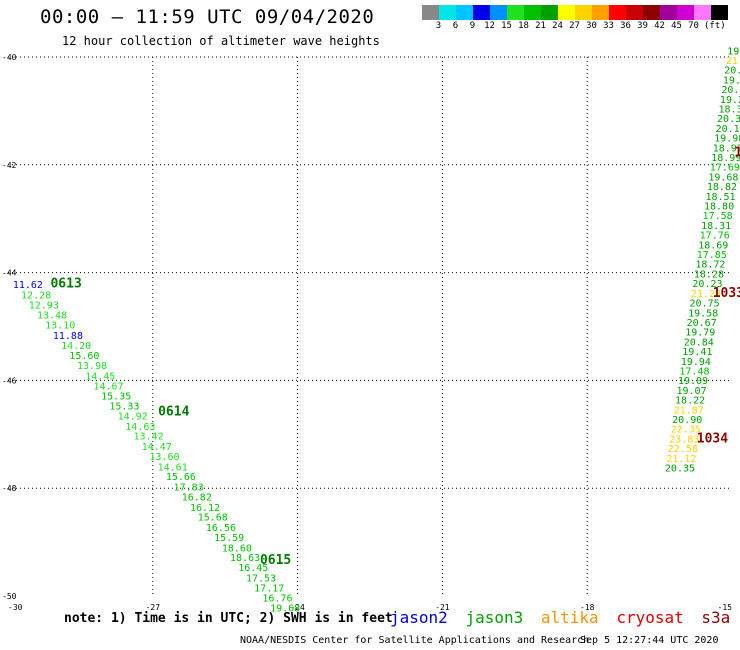  What do you see at coordinates (197, 498) in the screenshot?
I see `wave-height-label: 16.82` at bounding box center [197, 498].